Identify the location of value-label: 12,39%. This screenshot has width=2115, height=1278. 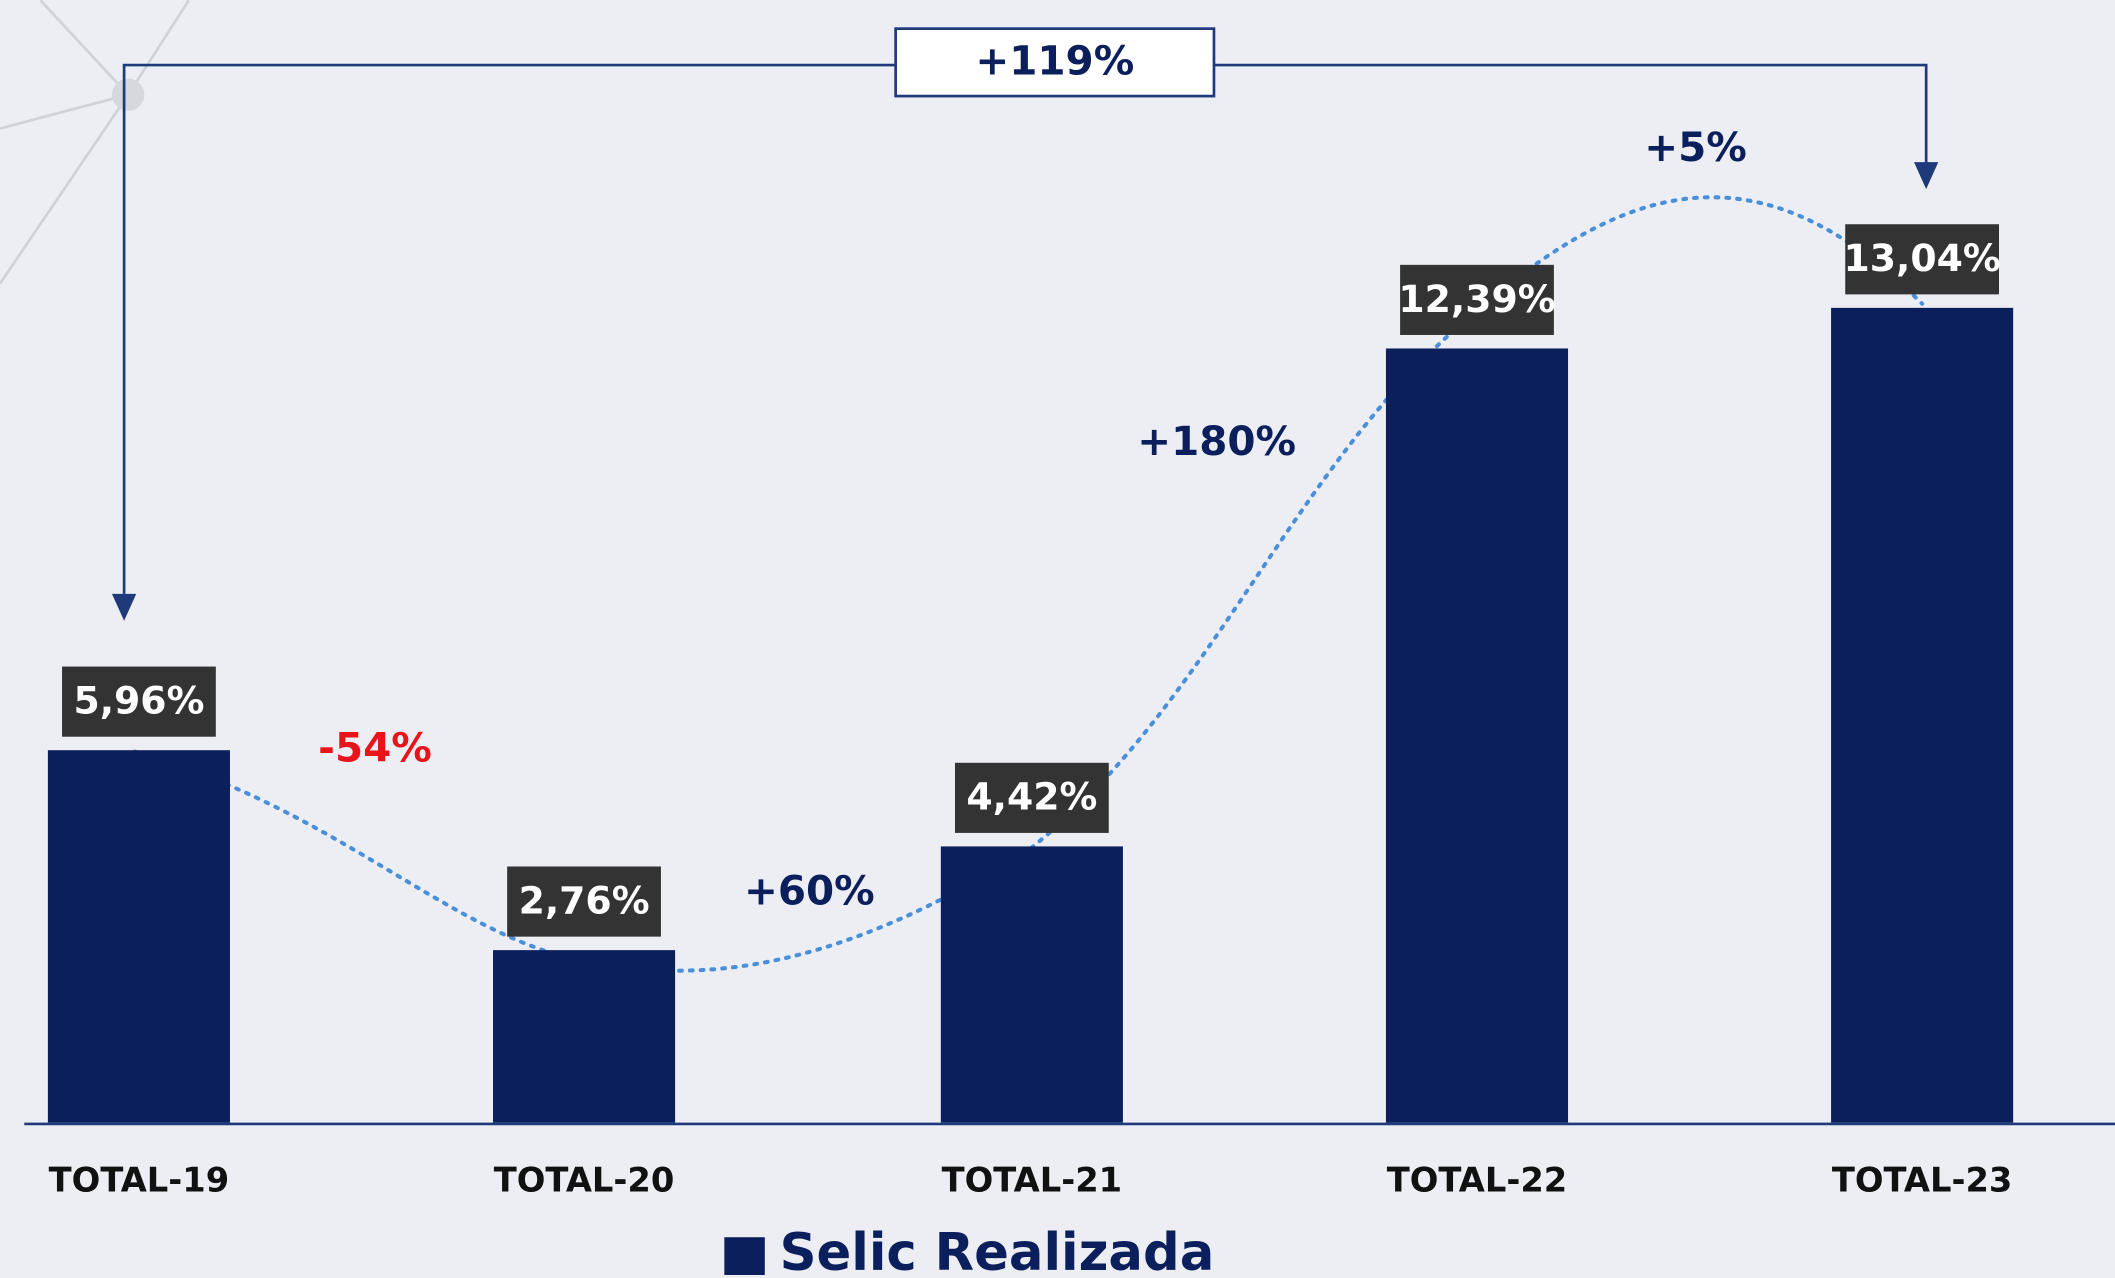
(1476, 299).